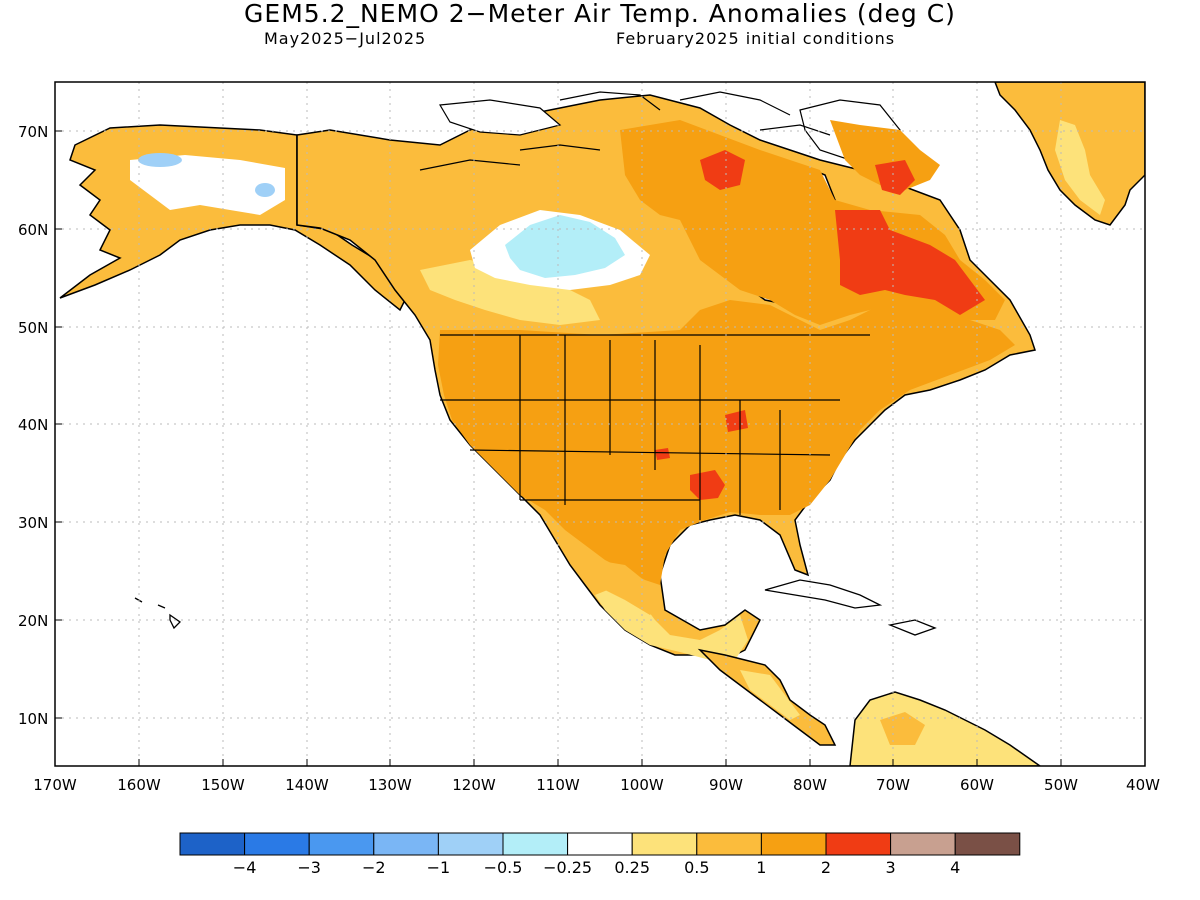  What do you see at coordinates (600, 762) in the screenshot?
I see `lon-ticks` at bounding box center [600, 762].